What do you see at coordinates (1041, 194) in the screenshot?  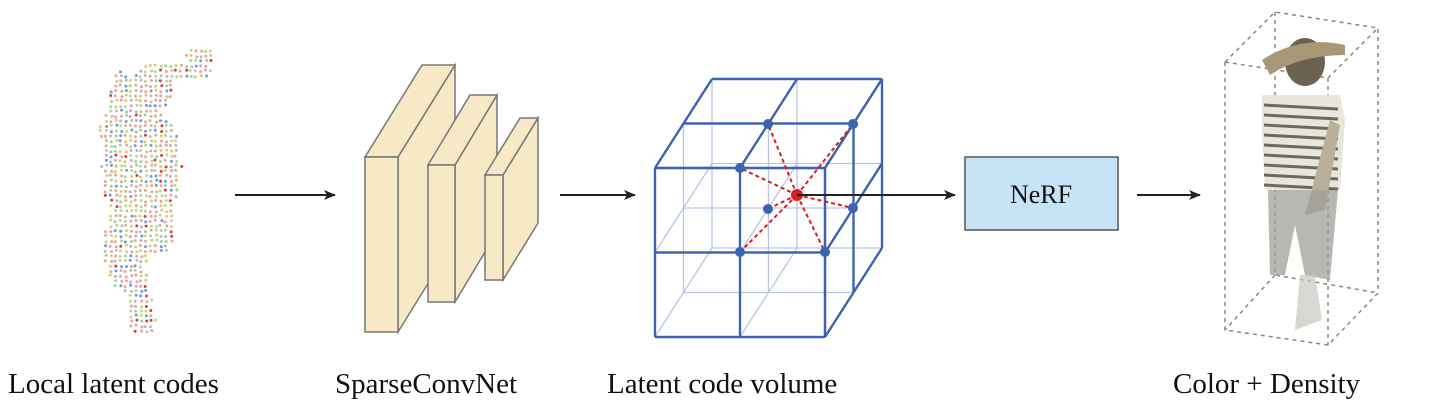 I see `nerf-label: NeRF` at bounding box center [1041, 194].